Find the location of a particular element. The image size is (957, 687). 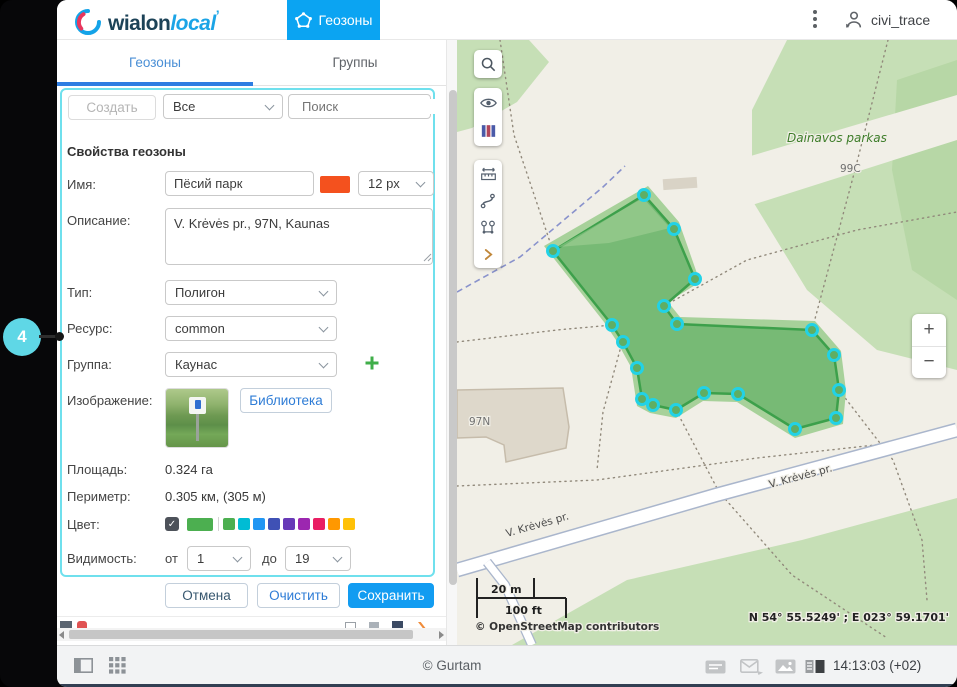

save-button: Сохранить is located at coordinates (391, 595).